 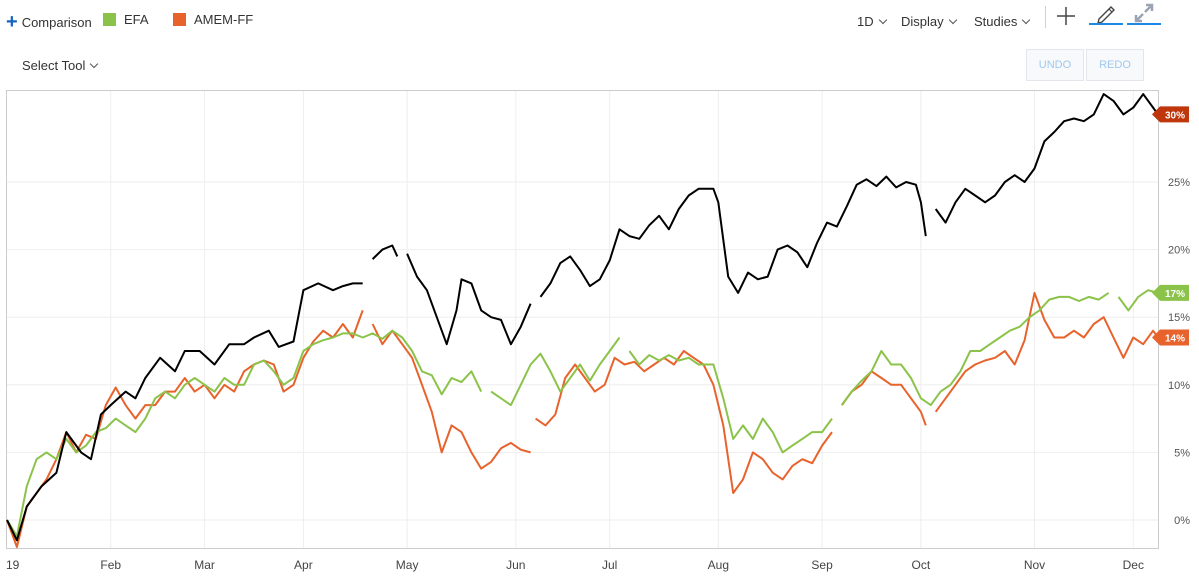 What do you see at coordinates (1115, 65) in the screenshot?
I see `redo-button: REDO` at bounding box center [1115, 65].